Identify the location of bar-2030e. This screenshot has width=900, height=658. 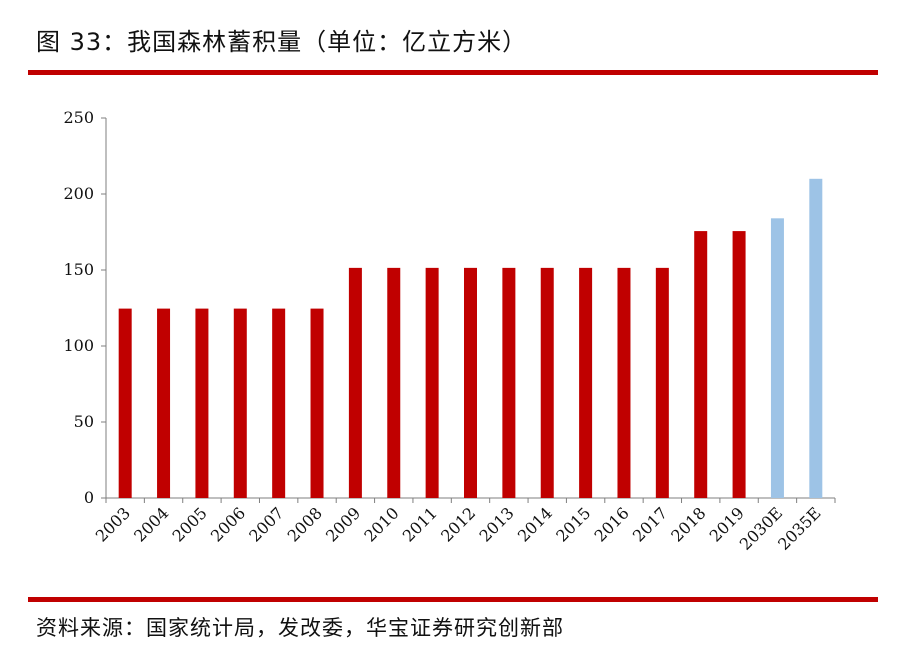
(777, 358).